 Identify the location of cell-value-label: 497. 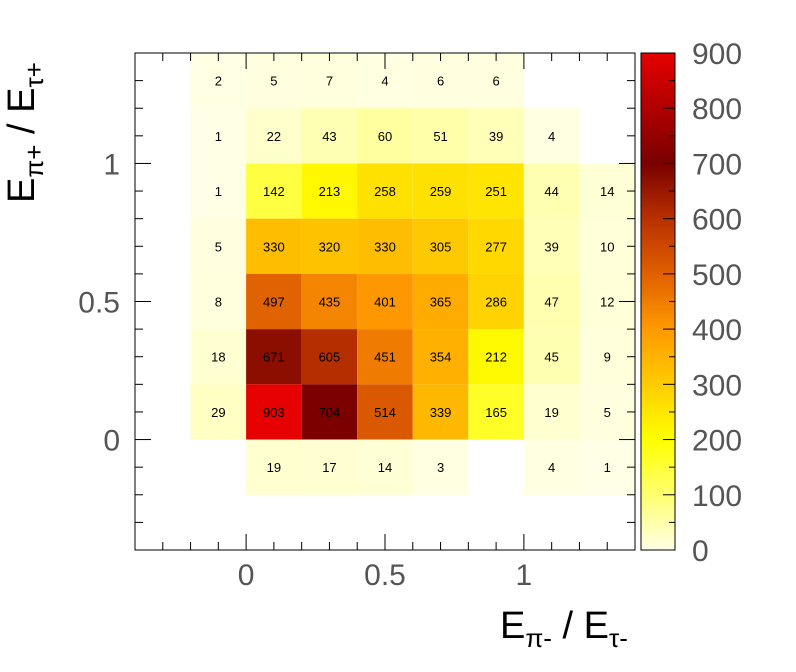
(274, 302).